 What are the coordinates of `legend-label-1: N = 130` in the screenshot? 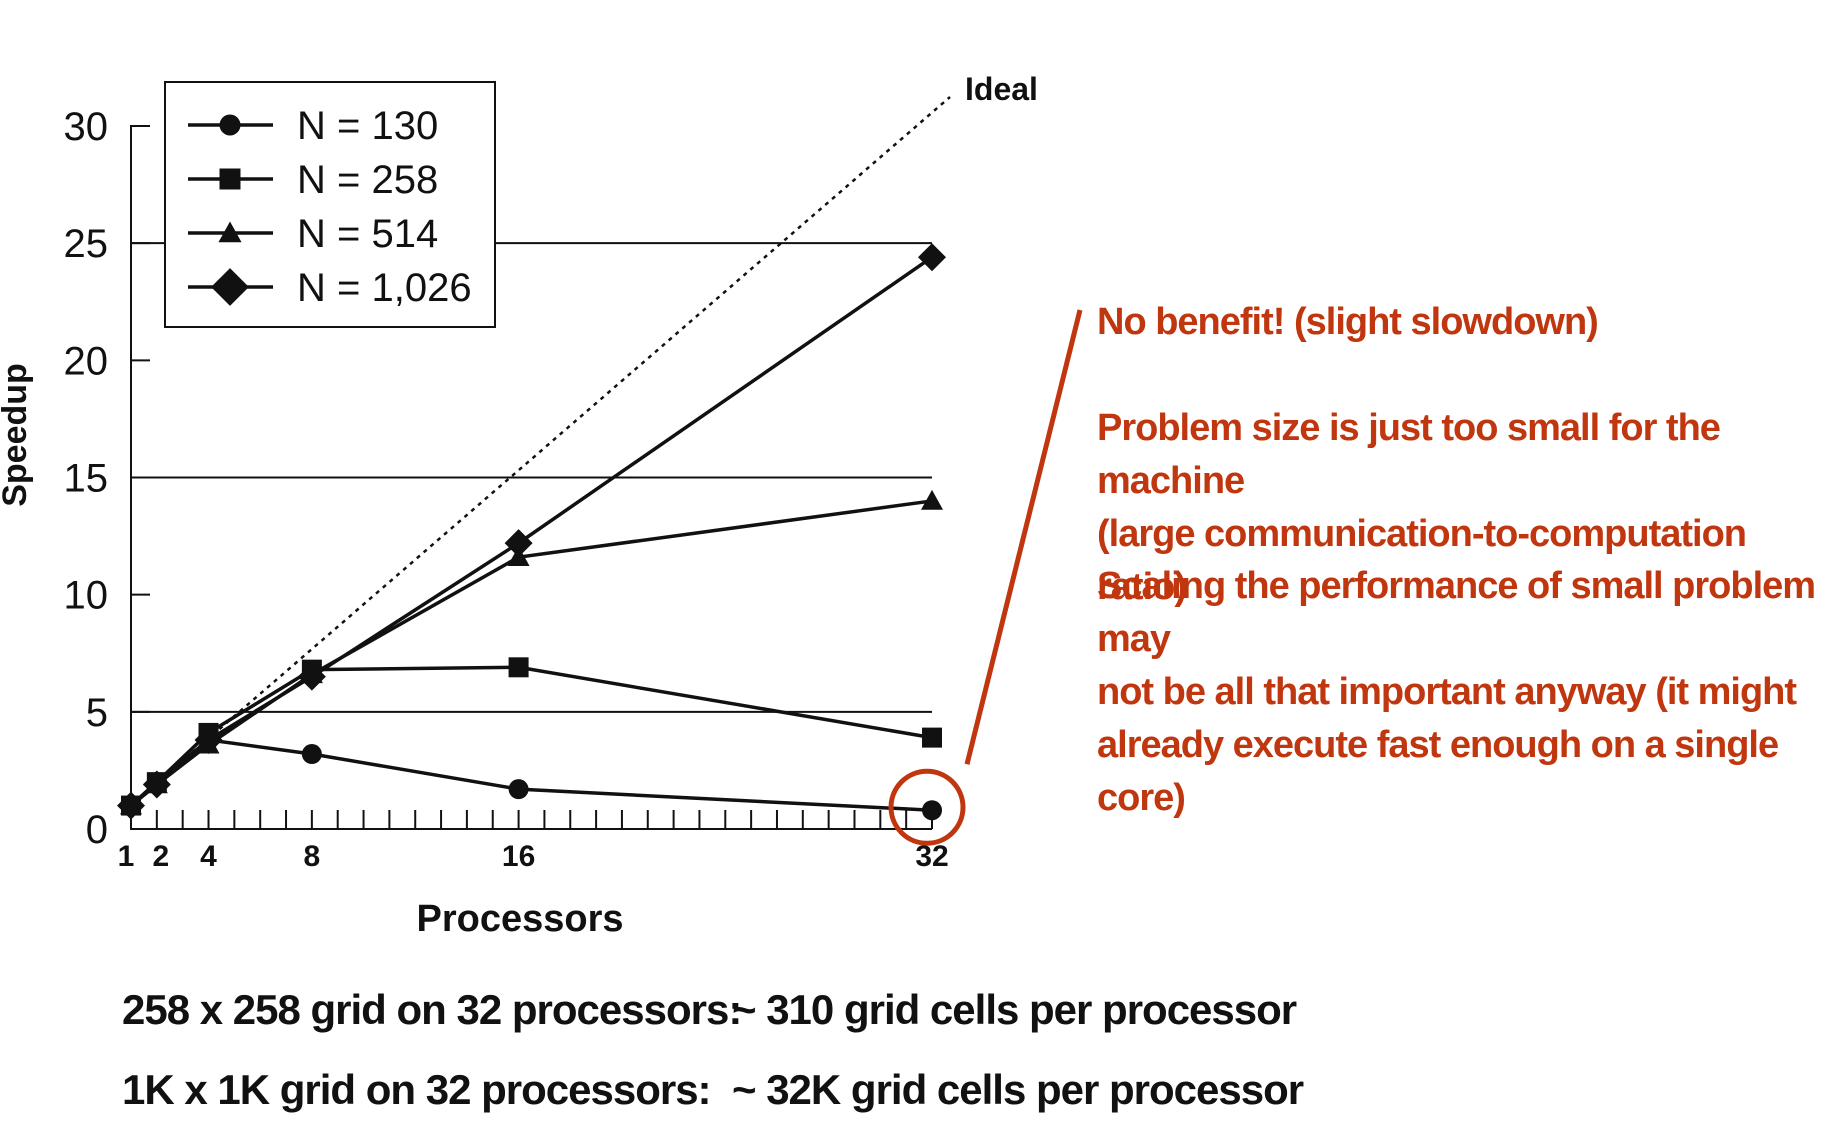 It's located at (367, 126).